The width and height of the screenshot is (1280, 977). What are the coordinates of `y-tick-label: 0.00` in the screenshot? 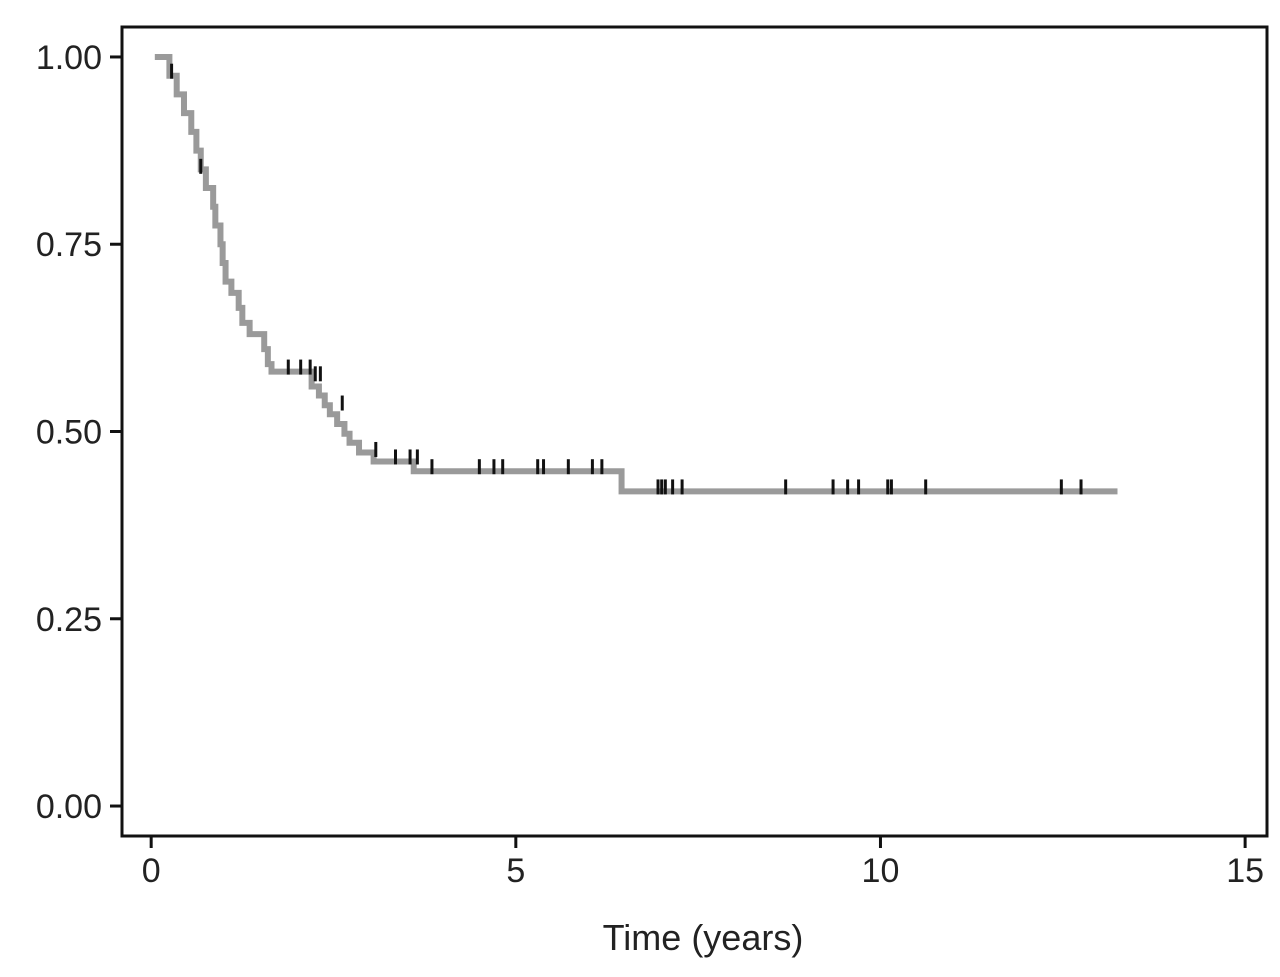 It's located at (69, 807).